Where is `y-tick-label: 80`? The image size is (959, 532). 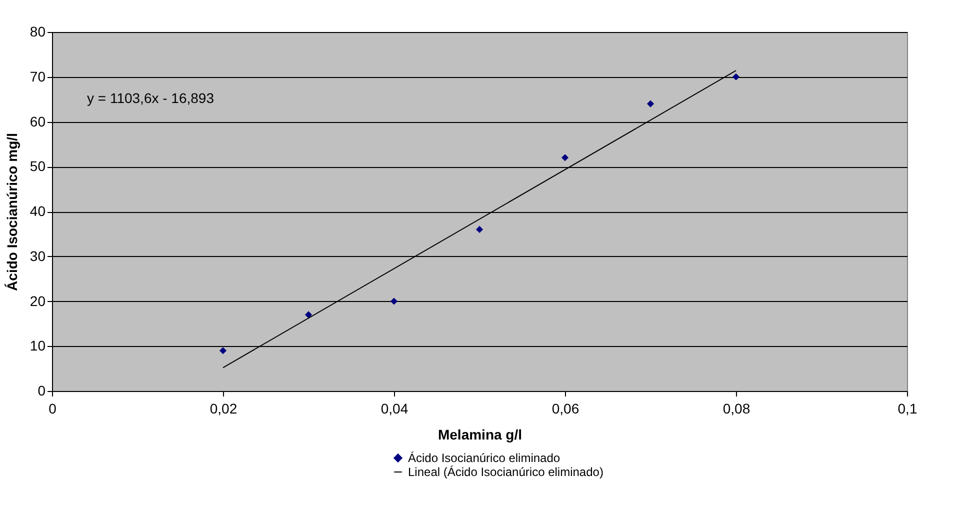
y-tick-label: 80 is located at coordinates (38, 32).